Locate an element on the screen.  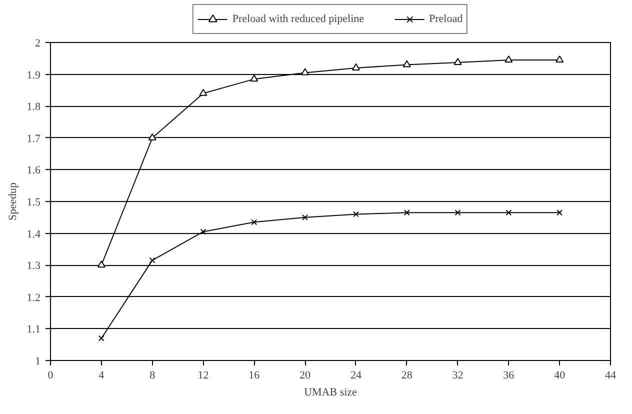
y-tick-label: 1 is located at coordinates (37, 362).